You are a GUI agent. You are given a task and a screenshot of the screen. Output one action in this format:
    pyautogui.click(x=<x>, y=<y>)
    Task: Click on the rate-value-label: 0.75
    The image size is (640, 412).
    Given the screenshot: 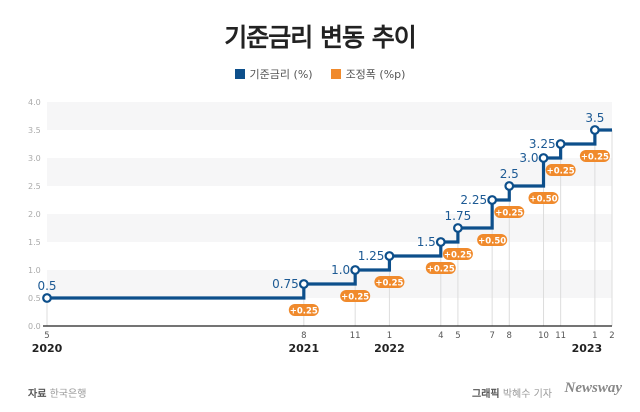 What is the action you would take?
    pyautogui.click(x=285, y=284)
    